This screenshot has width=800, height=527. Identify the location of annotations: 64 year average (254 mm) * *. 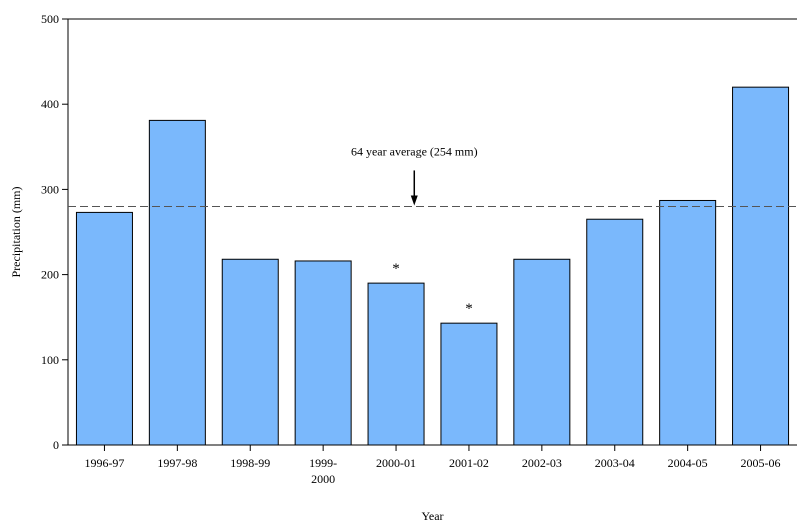
(414, 230).